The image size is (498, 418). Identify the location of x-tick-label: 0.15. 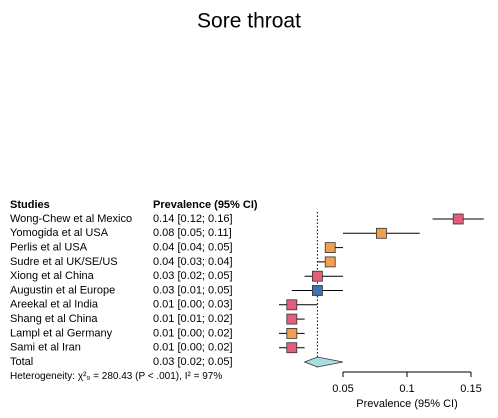
(470, 389).